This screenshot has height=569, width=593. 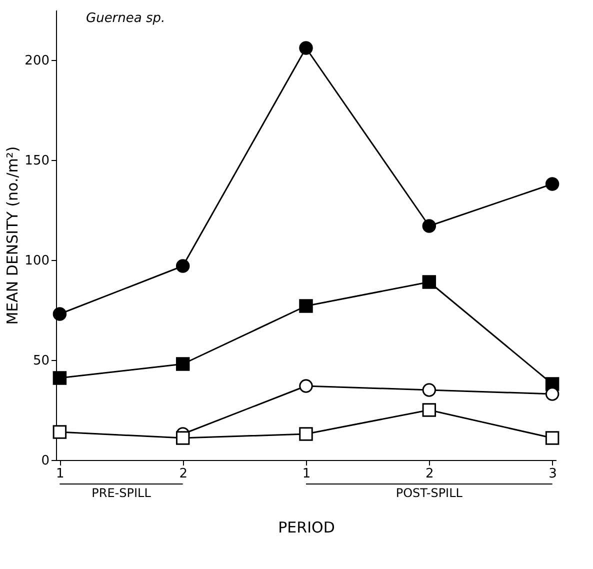 What do you see at coordinates (429, 493) in the screenshot?
I see `text: POST-SPILL` at bounding box center [429, 493].